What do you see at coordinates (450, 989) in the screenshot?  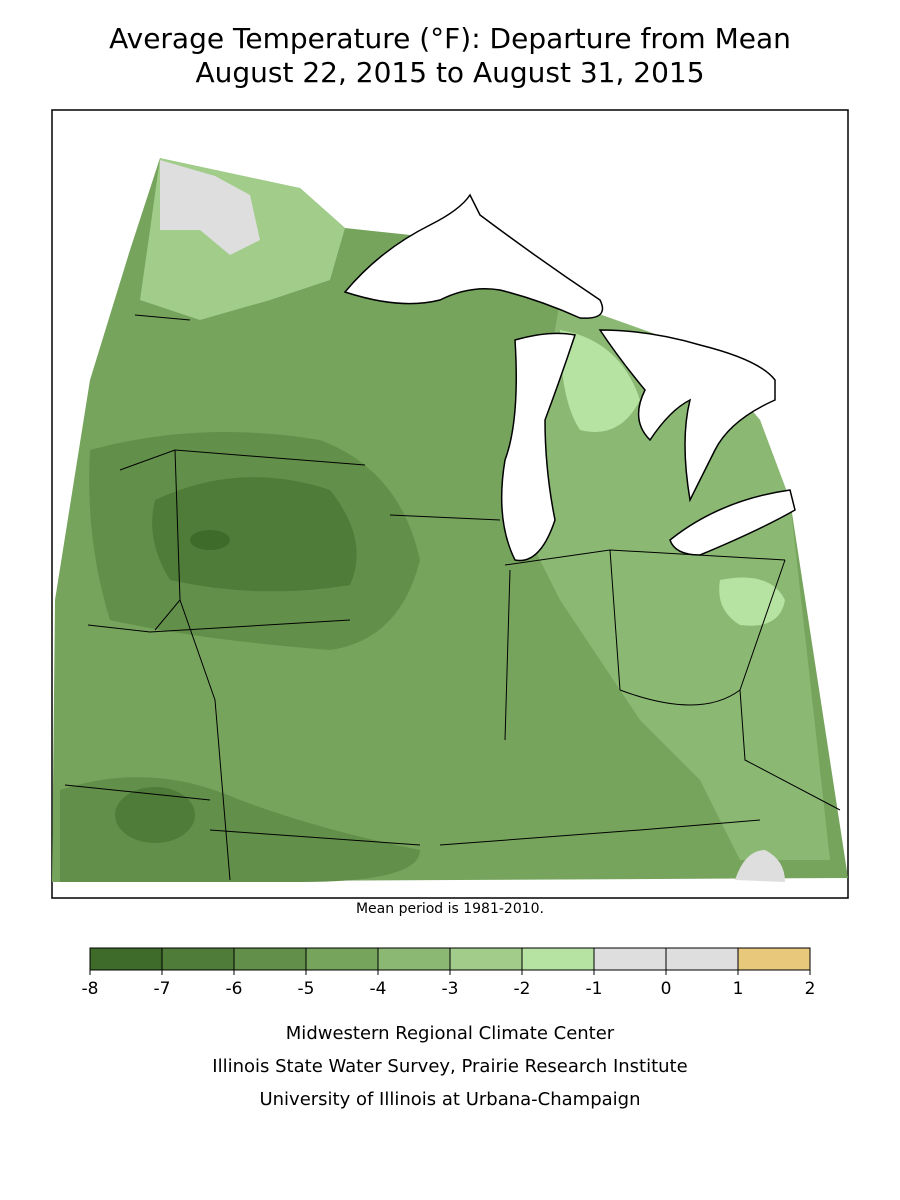 I see `legend-tick-label: -3` at bounding box center [450, 989].